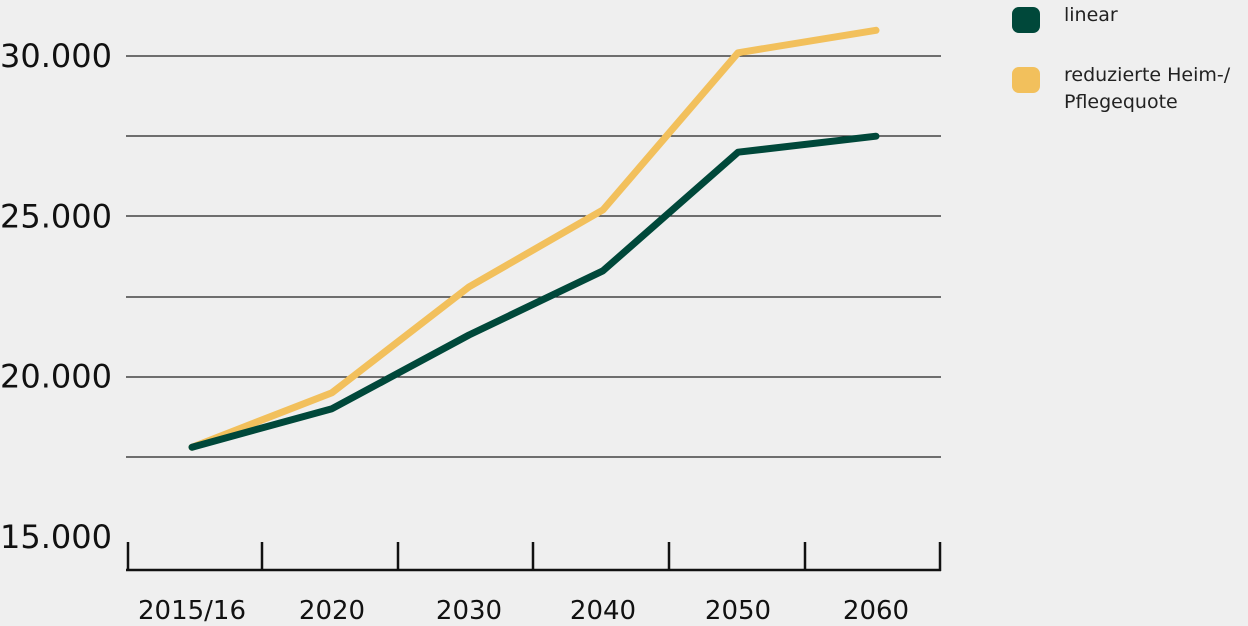  I want to click on x-tick-label: 2030, so click(469, 611).